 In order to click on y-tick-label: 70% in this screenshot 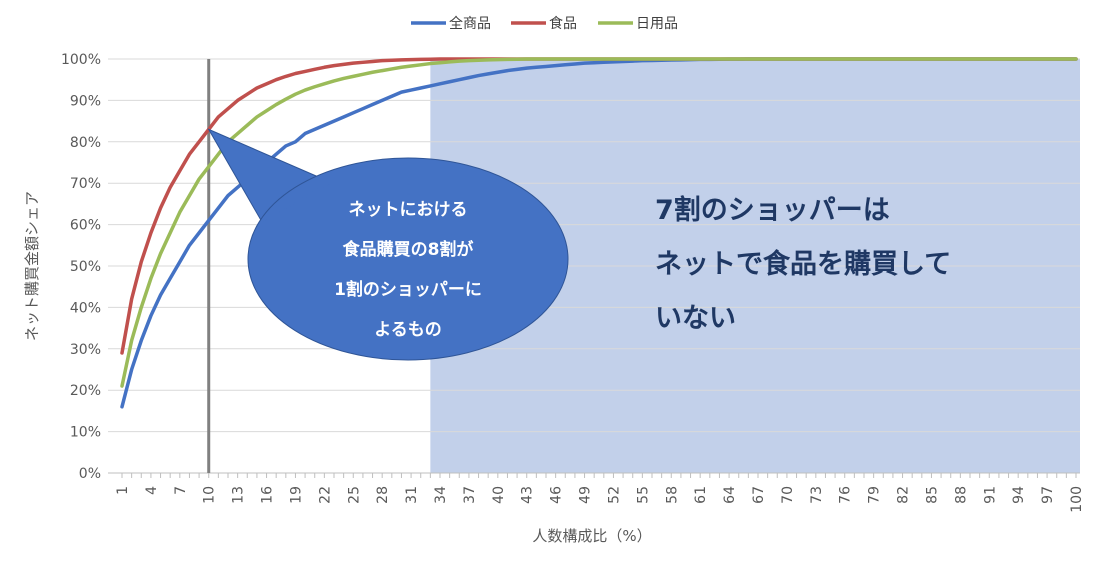, I will do `click(85, 184)`.